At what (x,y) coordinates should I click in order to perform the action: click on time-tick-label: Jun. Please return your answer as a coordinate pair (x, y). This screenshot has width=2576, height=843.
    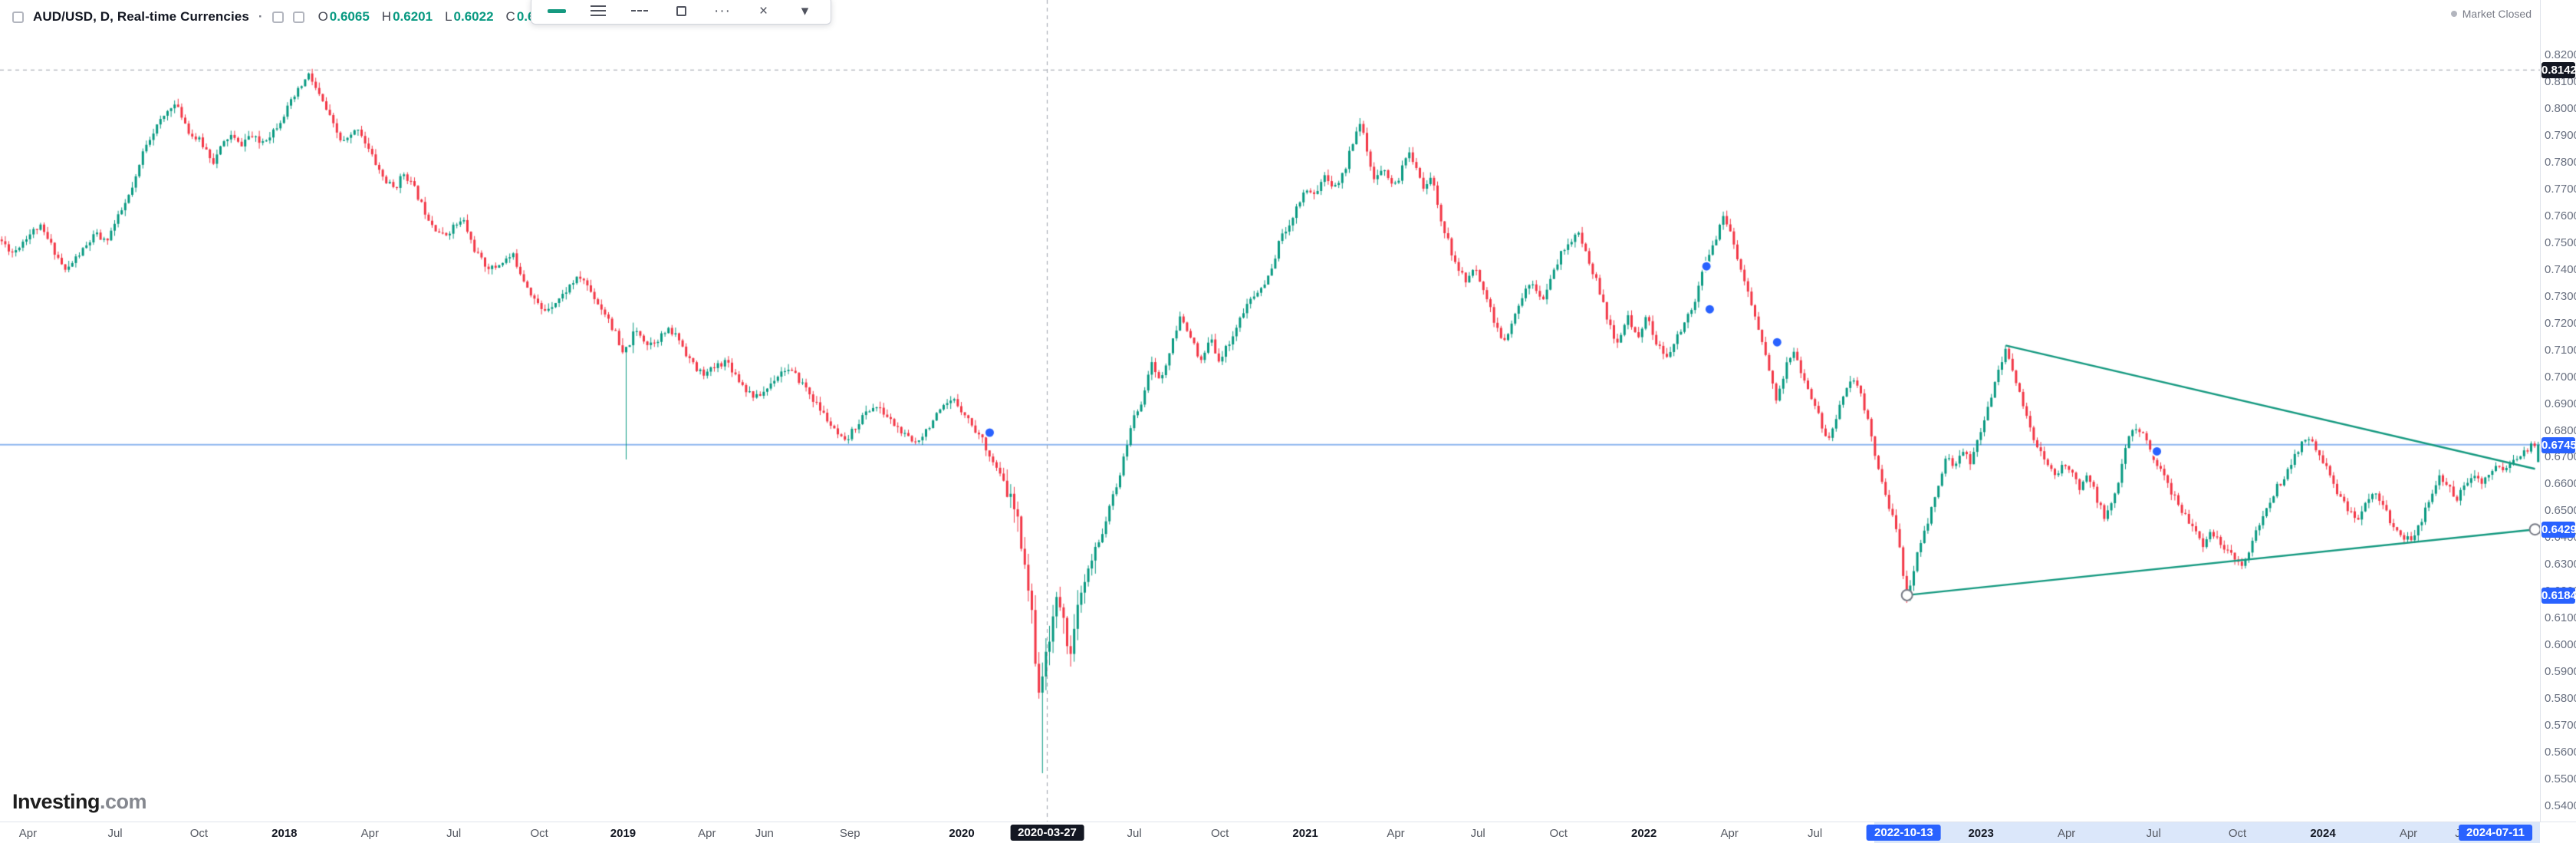
    Looking at the image, I should click on (764, 833).